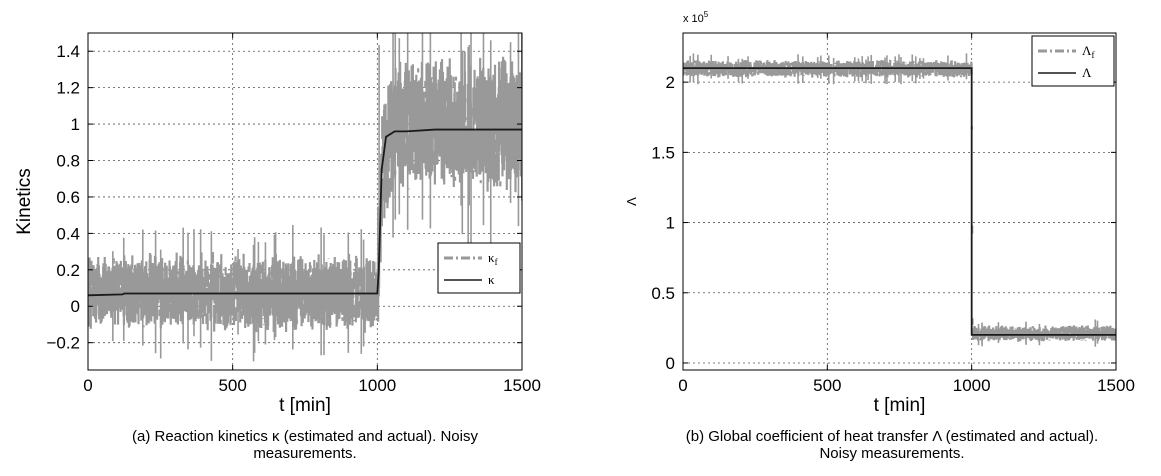 The height and width of the screenshot is (476, 1161). I want to click on y-axis-label: Kinetics, so click(24, 201).